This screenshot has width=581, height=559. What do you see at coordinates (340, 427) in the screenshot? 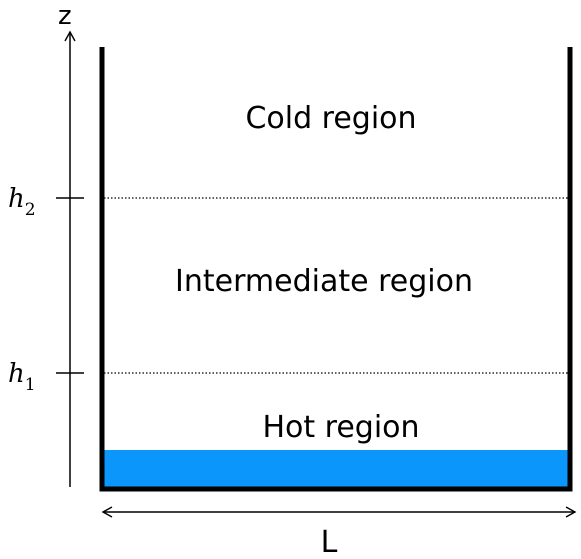
I see `hot-region-label: Hot region` at bounding box center [340, 427].